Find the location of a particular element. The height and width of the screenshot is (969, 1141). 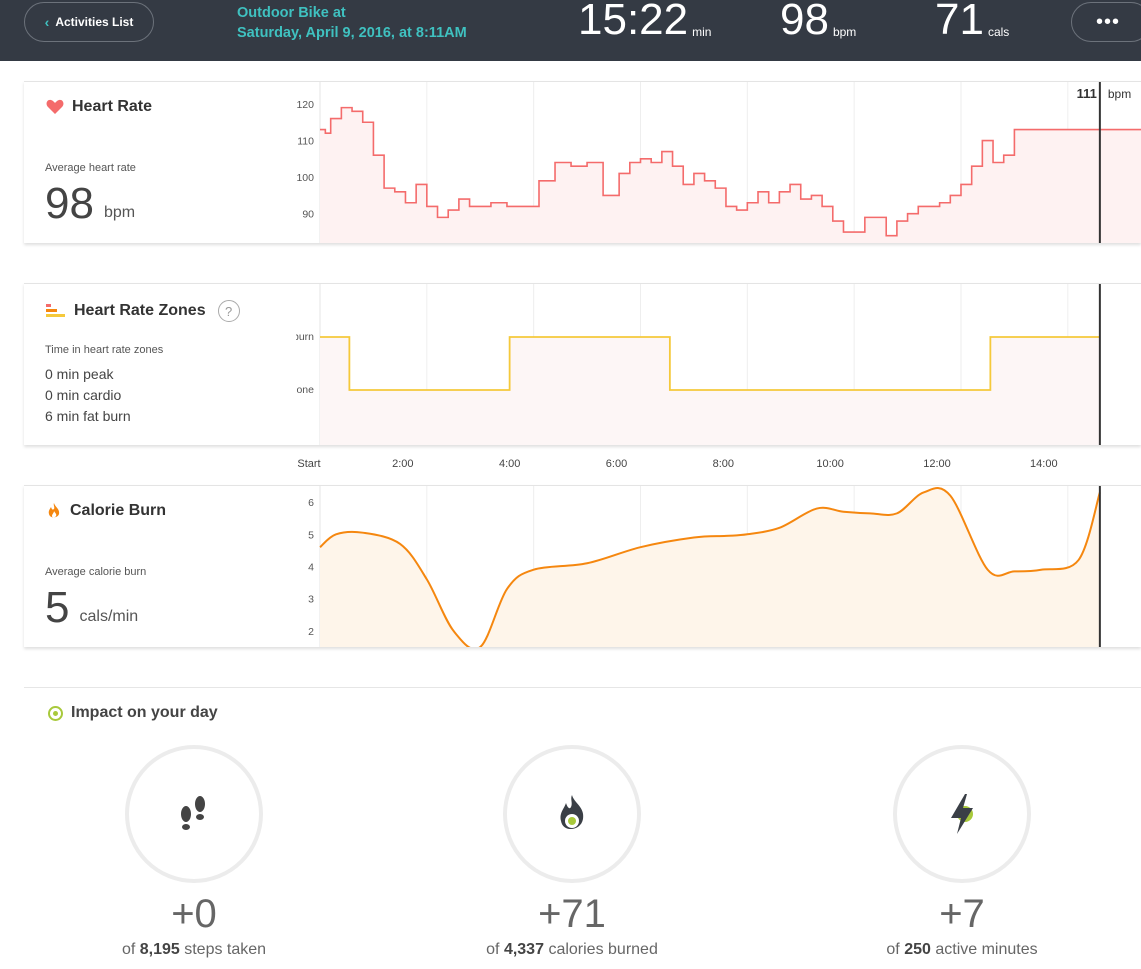

activity-title-line1: Outdoor Bike at is located at coordinates (291, 13).